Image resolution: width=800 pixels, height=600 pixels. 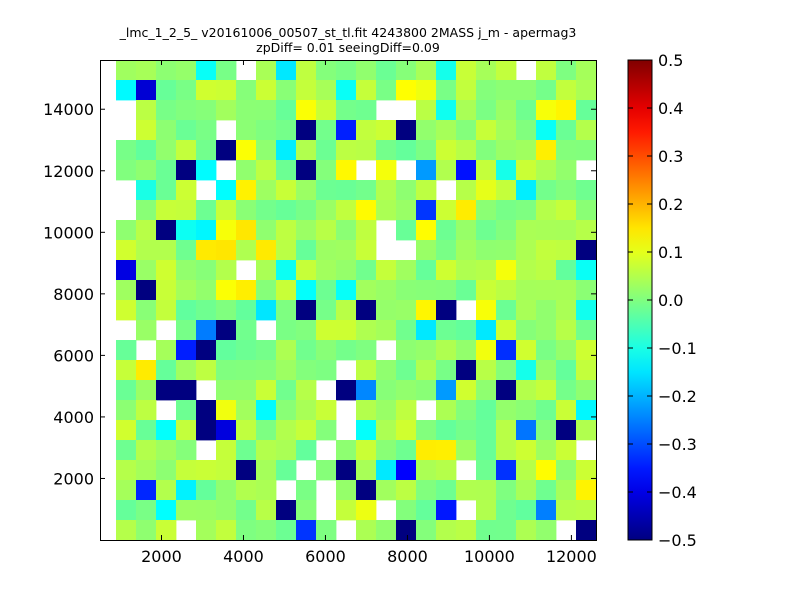 I want to click on y-tick-label: 12000, so click(x=68, y=171).